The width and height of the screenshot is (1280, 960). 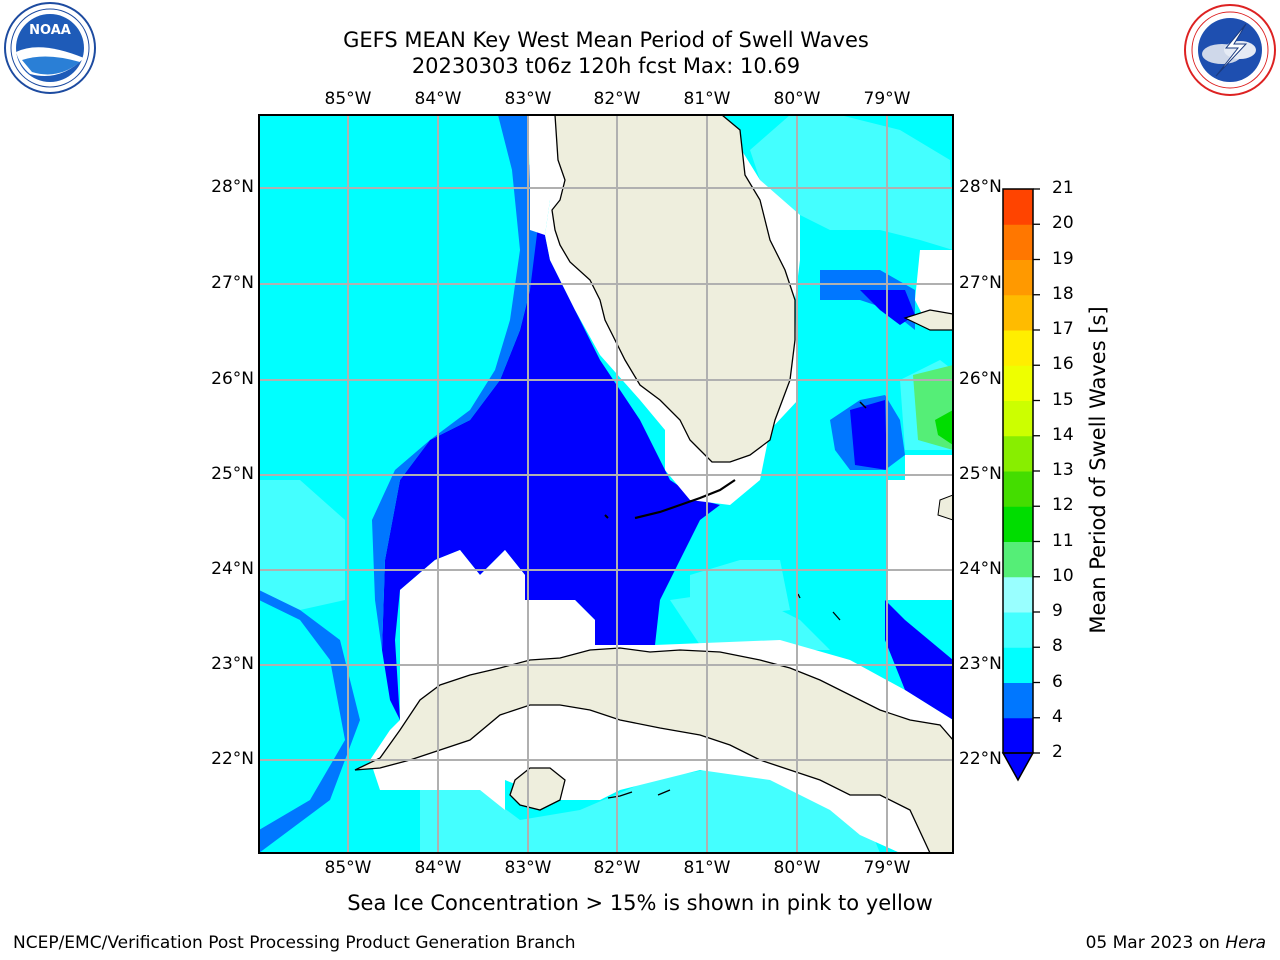 What do you see at coordinates (1063, 540) in the screenshot?
I see `colorbar-tick-label: 11` at bounding box center [1063, 540].